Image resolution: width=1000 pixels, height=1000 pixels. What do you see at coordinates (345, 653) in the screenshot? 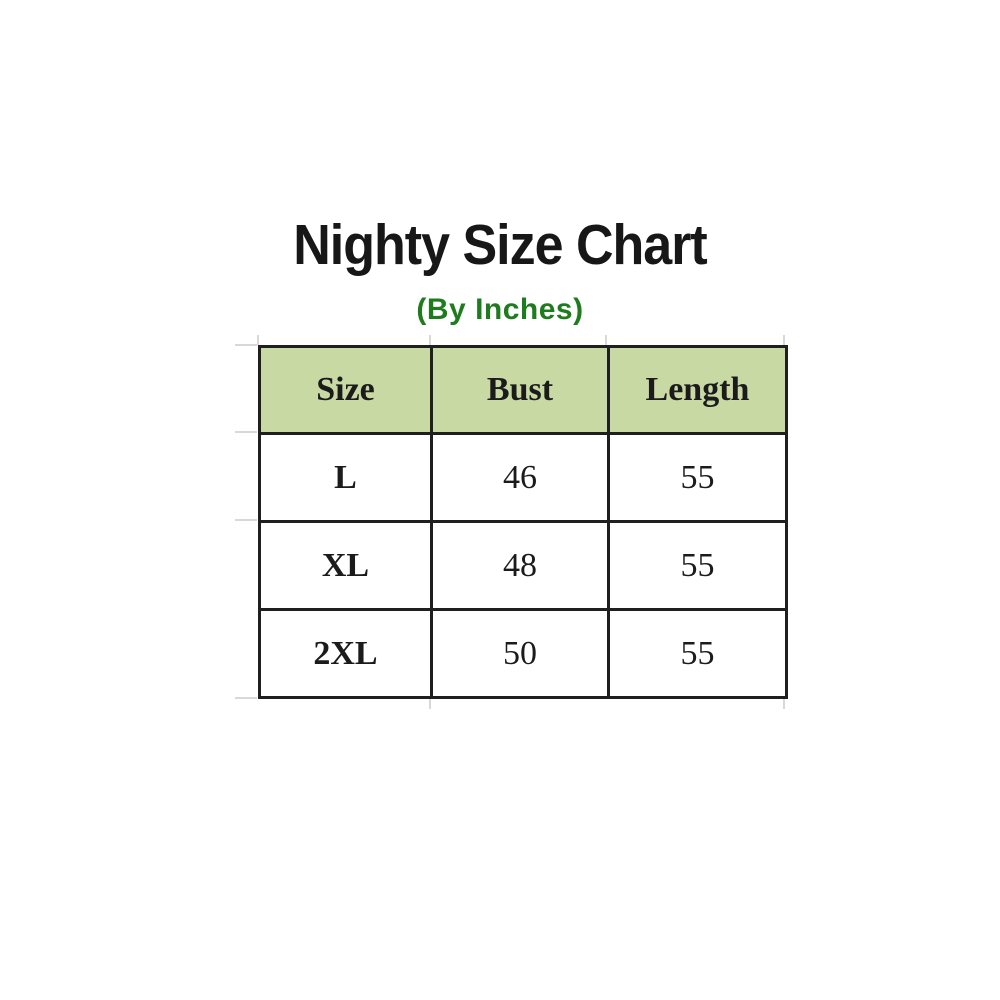
I see `size-cell: 2XL` at bounding box center [345, 653].